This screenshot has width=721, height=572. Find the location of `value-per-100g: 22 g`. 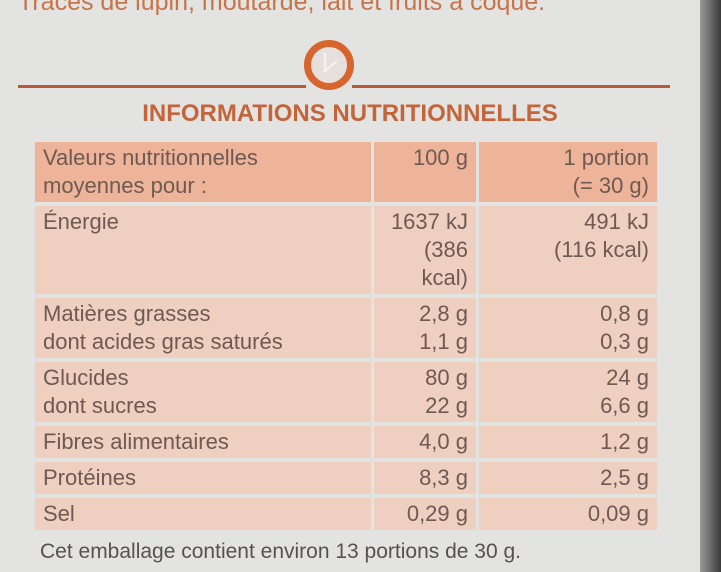

value-per-100g: 22 g is located at coordinates (446, 405).